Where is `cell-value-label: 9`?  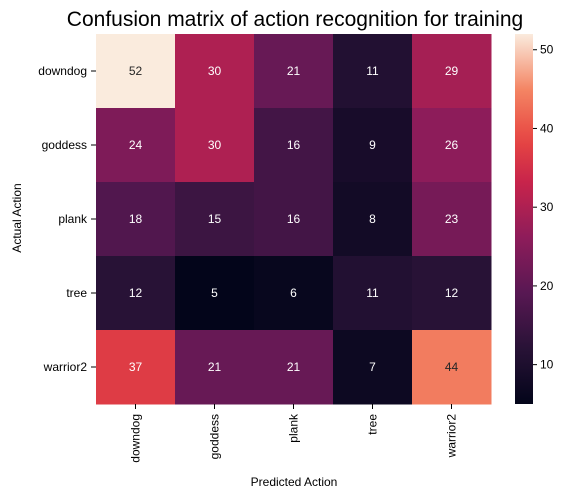 cell-value-label: 9 is located at coordinates (372, 145).